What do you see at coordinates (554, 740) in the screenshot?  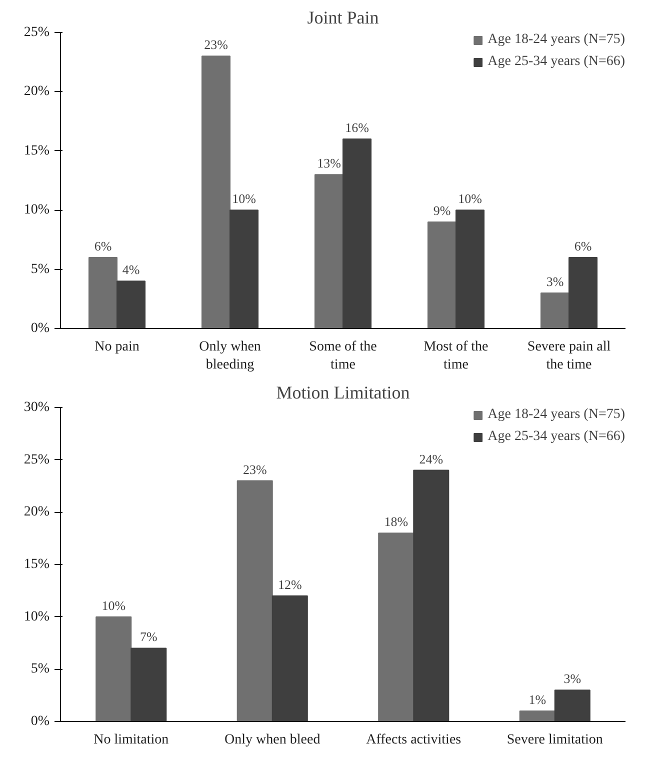 I see `x-tick-label: Severe limitation` at bounding box center [554, 740].